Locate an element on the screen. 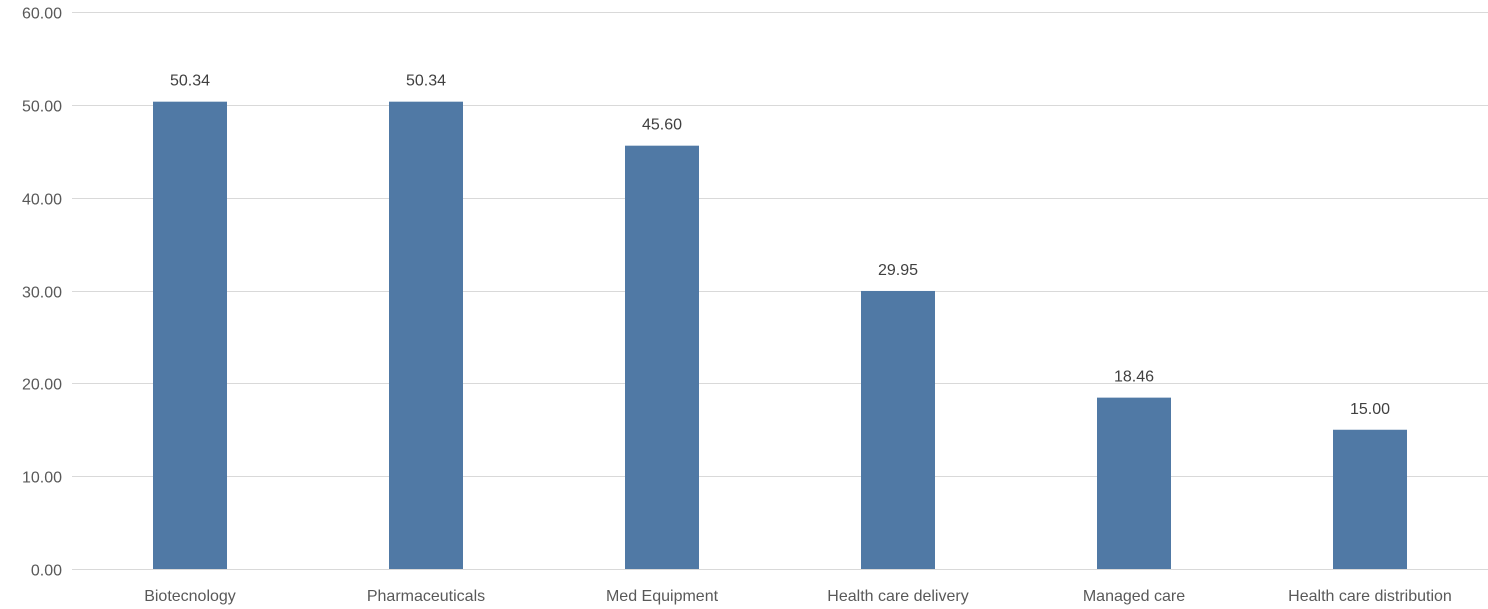 This screenshot has width=1488, height=609. y-tick-label: 30.00 is located at coordinates (42, 293).